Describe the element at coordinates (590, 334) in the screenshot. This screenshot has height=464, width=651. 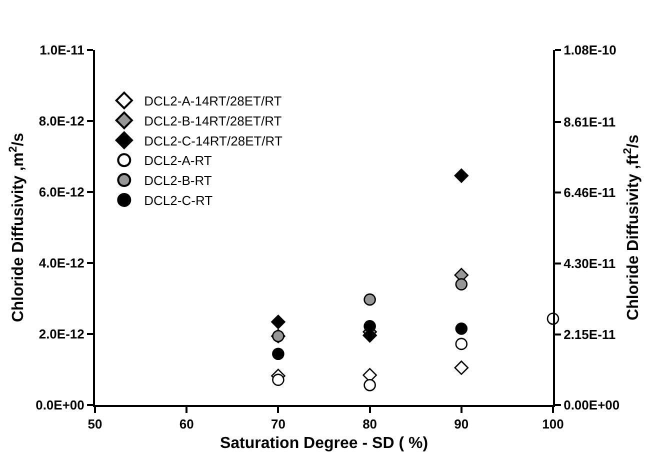
I see `y2-tick-label: 2.15E-11` at that location.